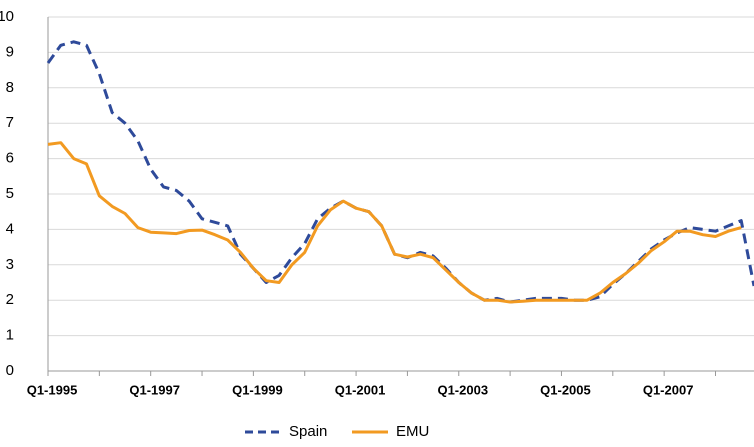  I want to click on y-tick-label: 7, so click(10, 122).